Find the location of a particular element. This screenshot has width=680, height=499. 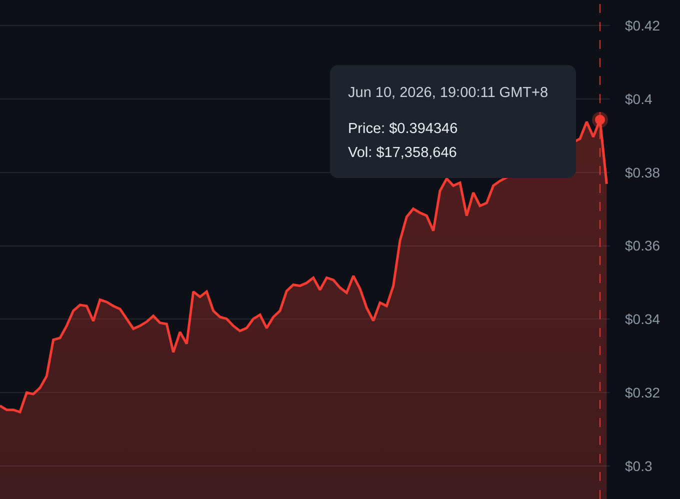

y-tick-label: $0.42 is located at coordinates (642, 26).